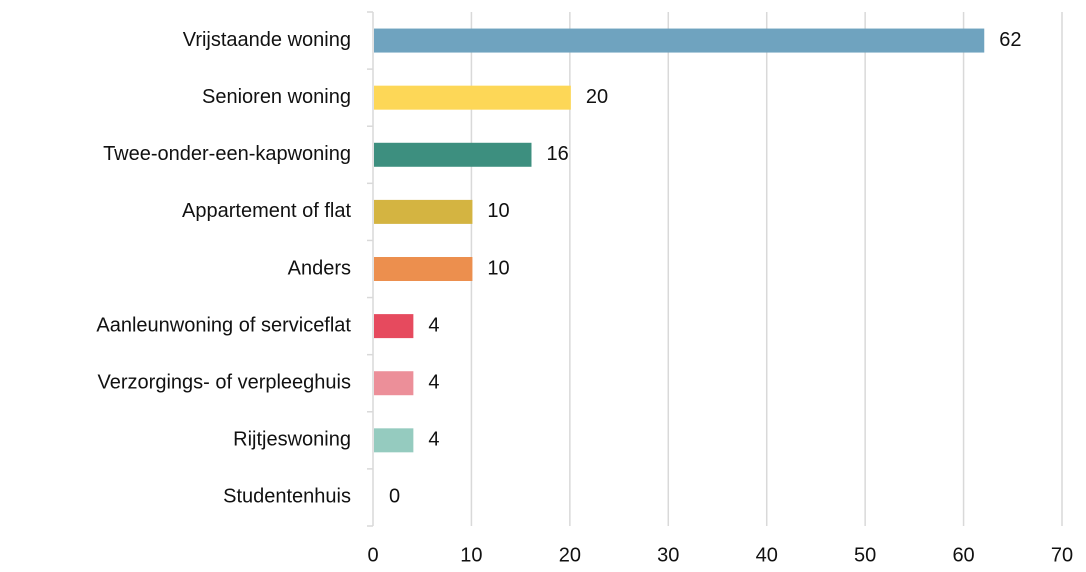 This screenshot has height=572, width=1086. I want to click on x-tick-label: 60, so click(963, 555).